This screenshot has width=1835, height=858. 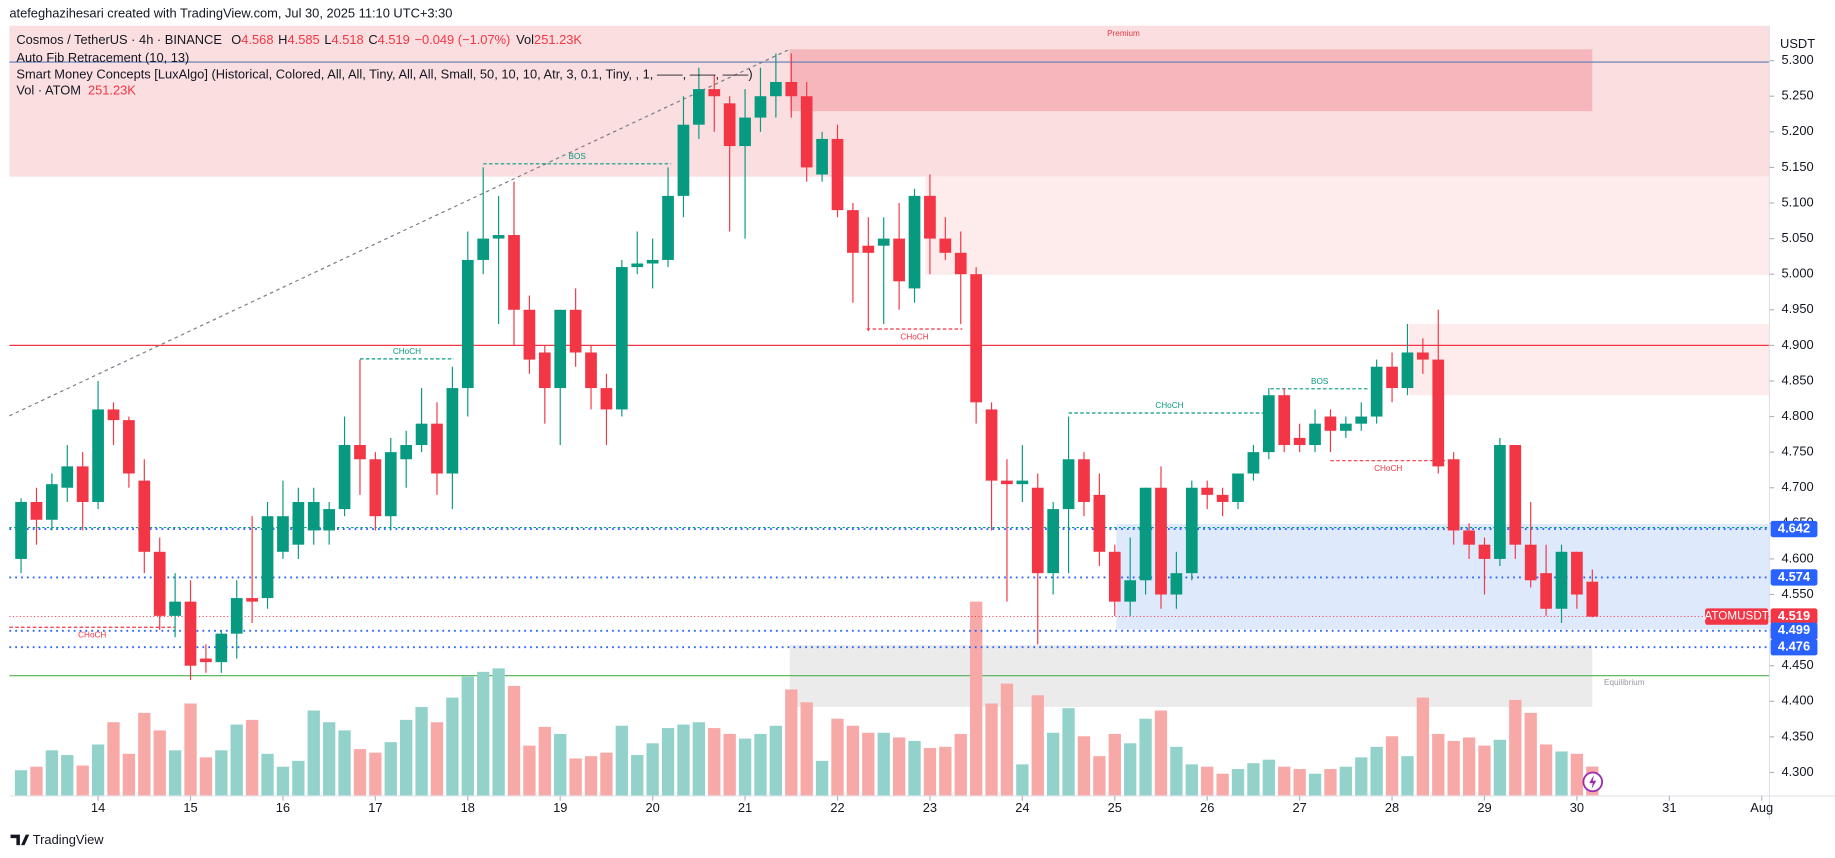 I want to click on zone-label: Equilibrium, so click(x=1624, y=682).